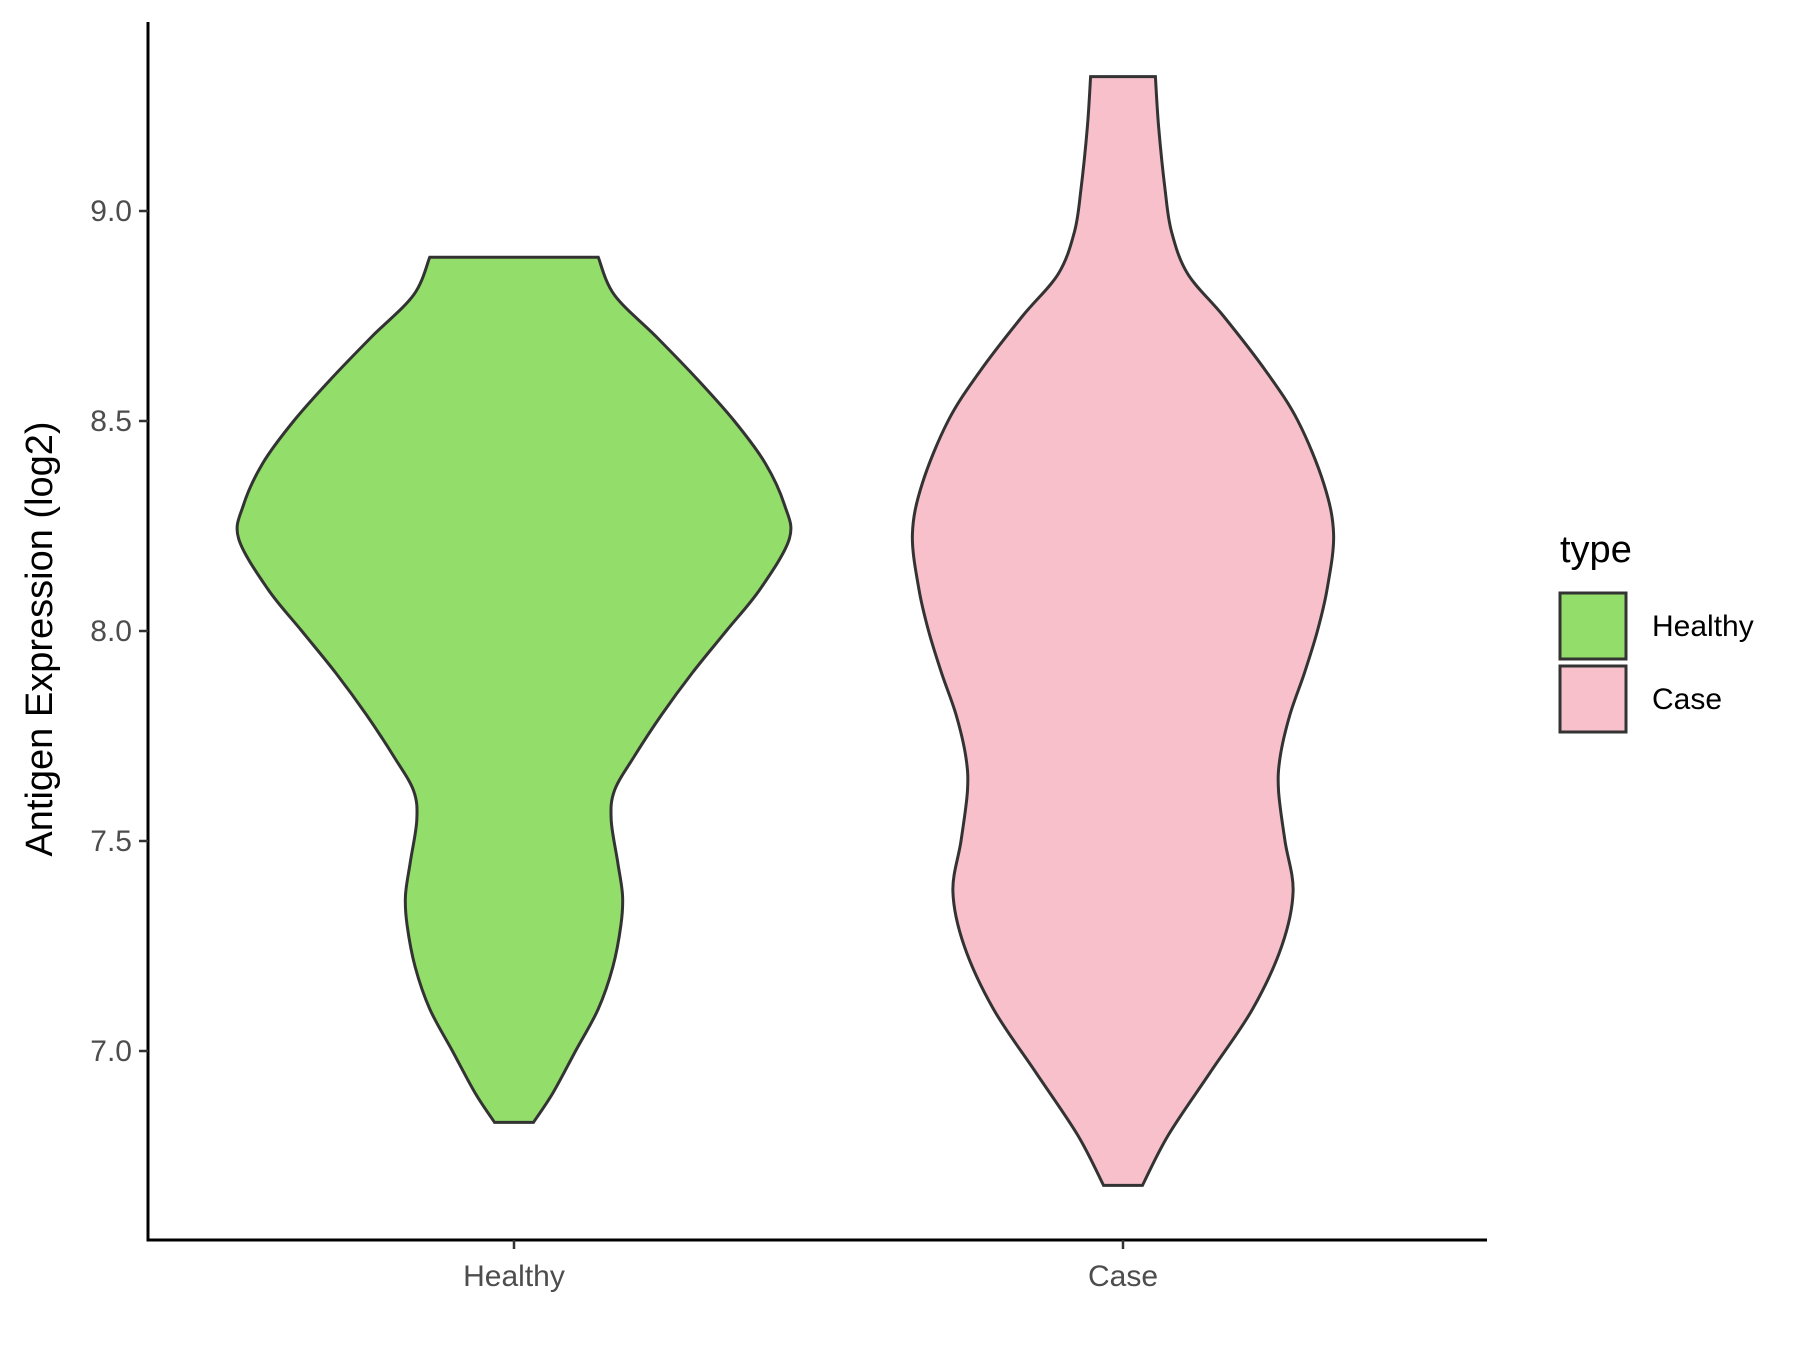 The height and width of the screenshot is (1350, 1800). I want to click on x-tick-label: Case, so click(1123, 1276).